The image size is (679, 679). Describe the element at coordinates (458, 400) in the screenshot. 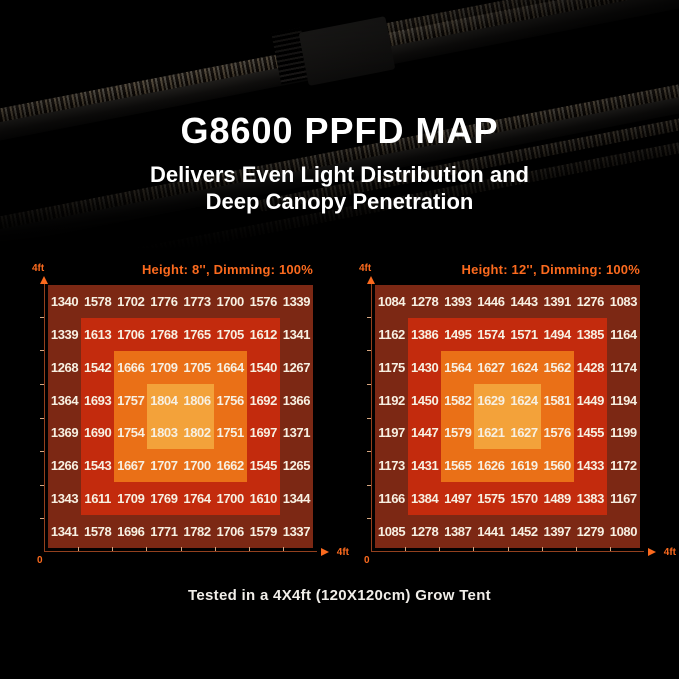

I see `ppfd-value-cell: 1582` at that location.